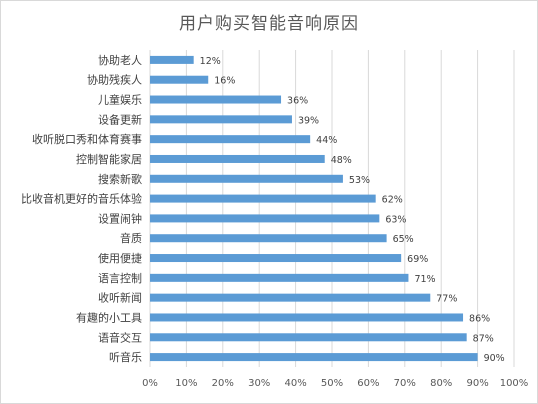 The width and height of the screenshot is (538, 404). Describe the element at coordinates (259, 383) in the screenshot. I see `x-tick-label: 30%` at that location.